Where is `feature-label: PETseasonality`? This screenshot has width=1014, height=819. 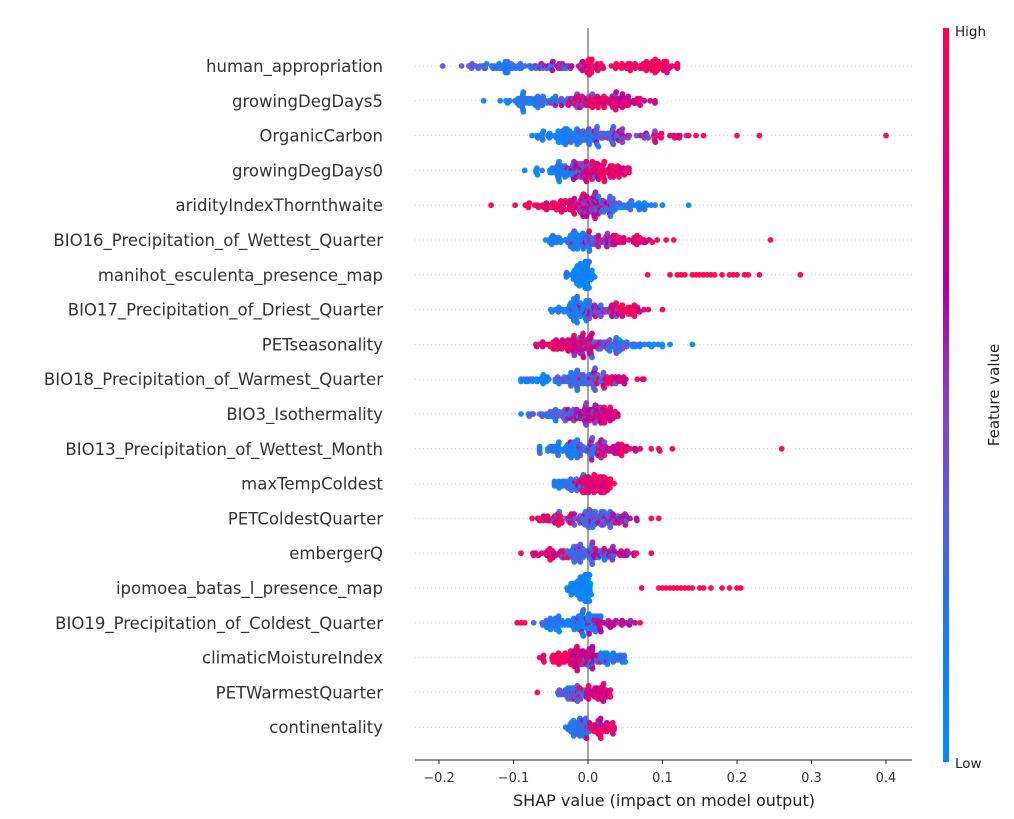 feature-label: PETseasonality is located at coordinates (322, 344).